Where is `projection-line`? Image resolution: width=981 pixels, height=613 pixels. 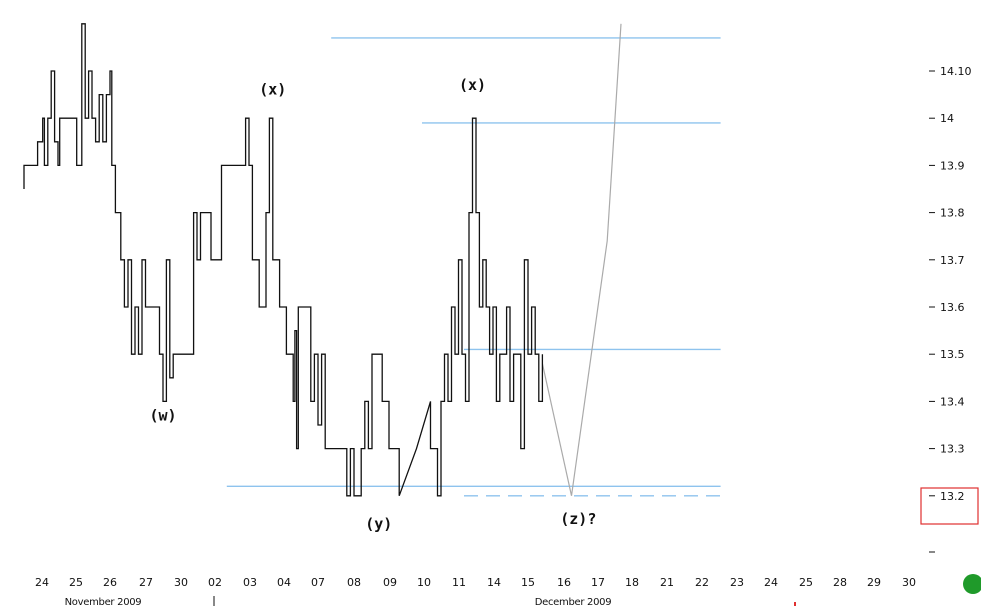 projection-line is located at coordinates (581, 259).